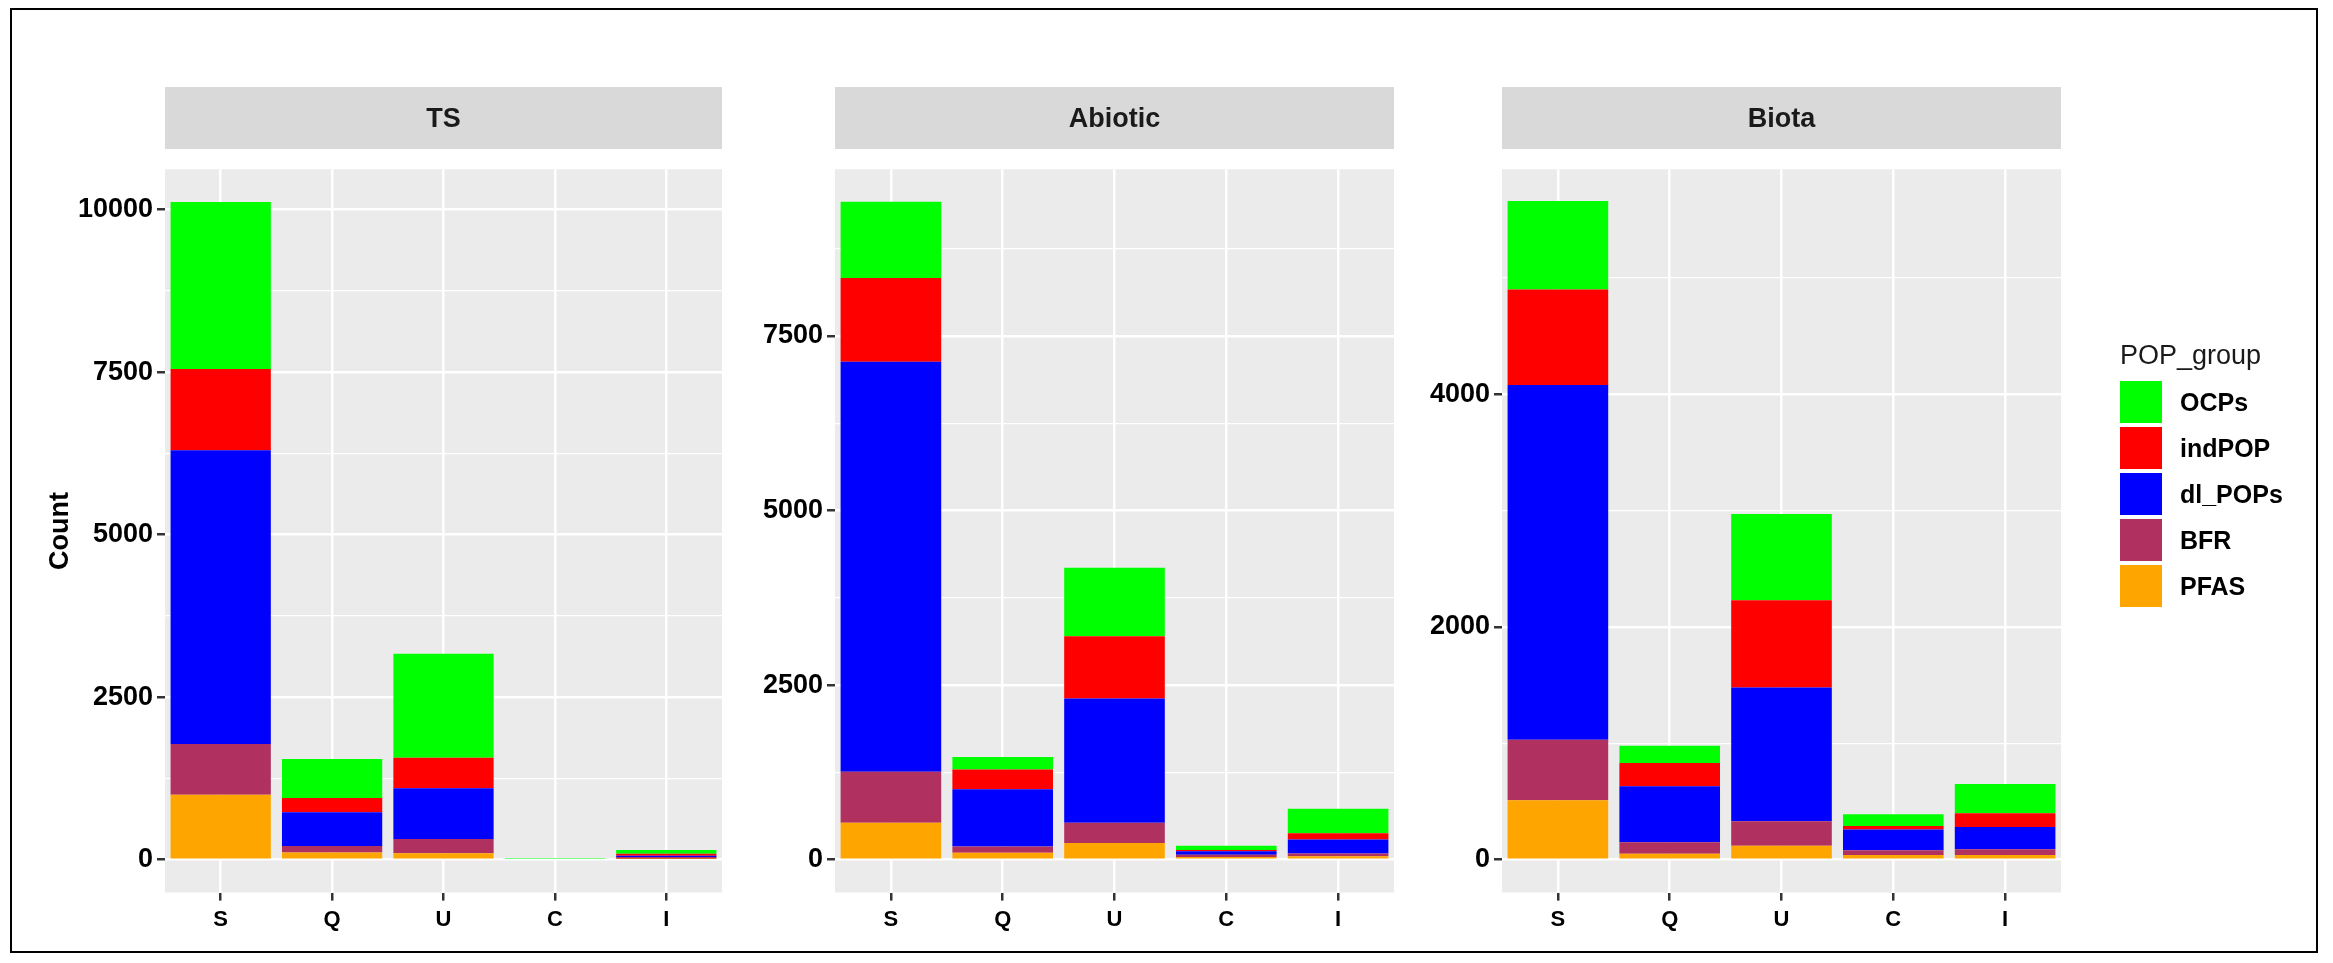 This screenshot has width=2333, height=963. I want to click on y-axis-title: Count, so click(58, 530).